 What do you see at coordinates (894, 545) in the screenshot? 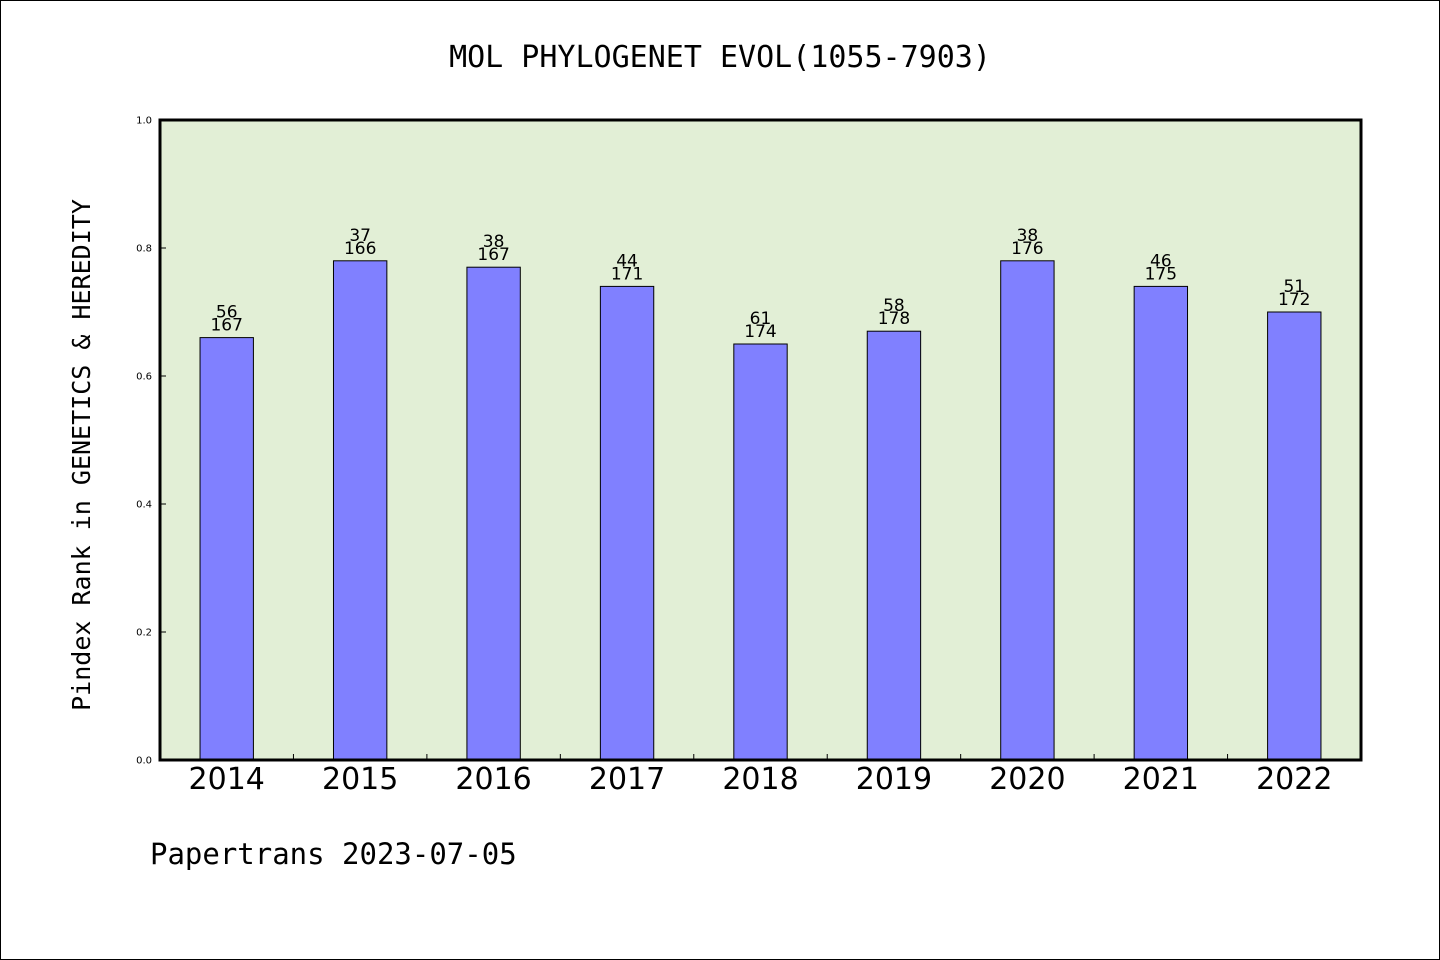
I see `bar-2019` at bounding box center [894, 545].